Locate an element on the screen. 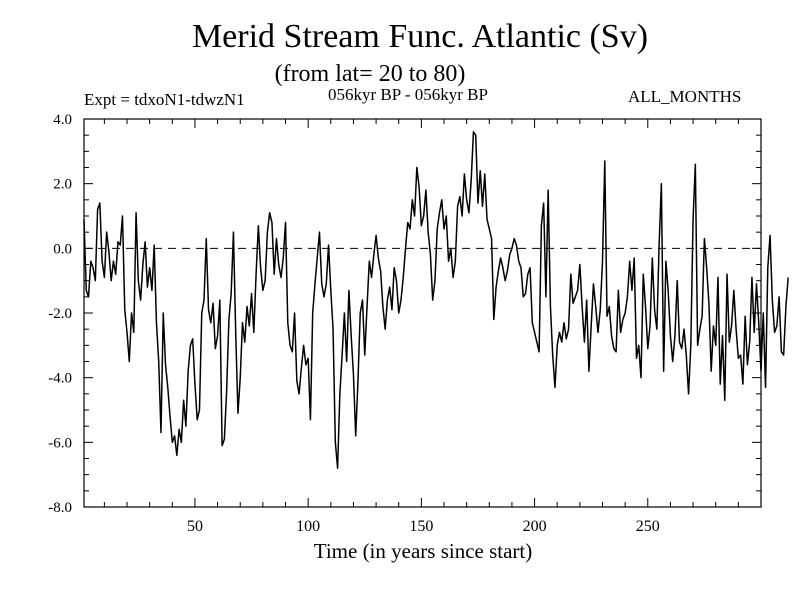  x-tick-label: 50 is located at coordinates (195, 526).